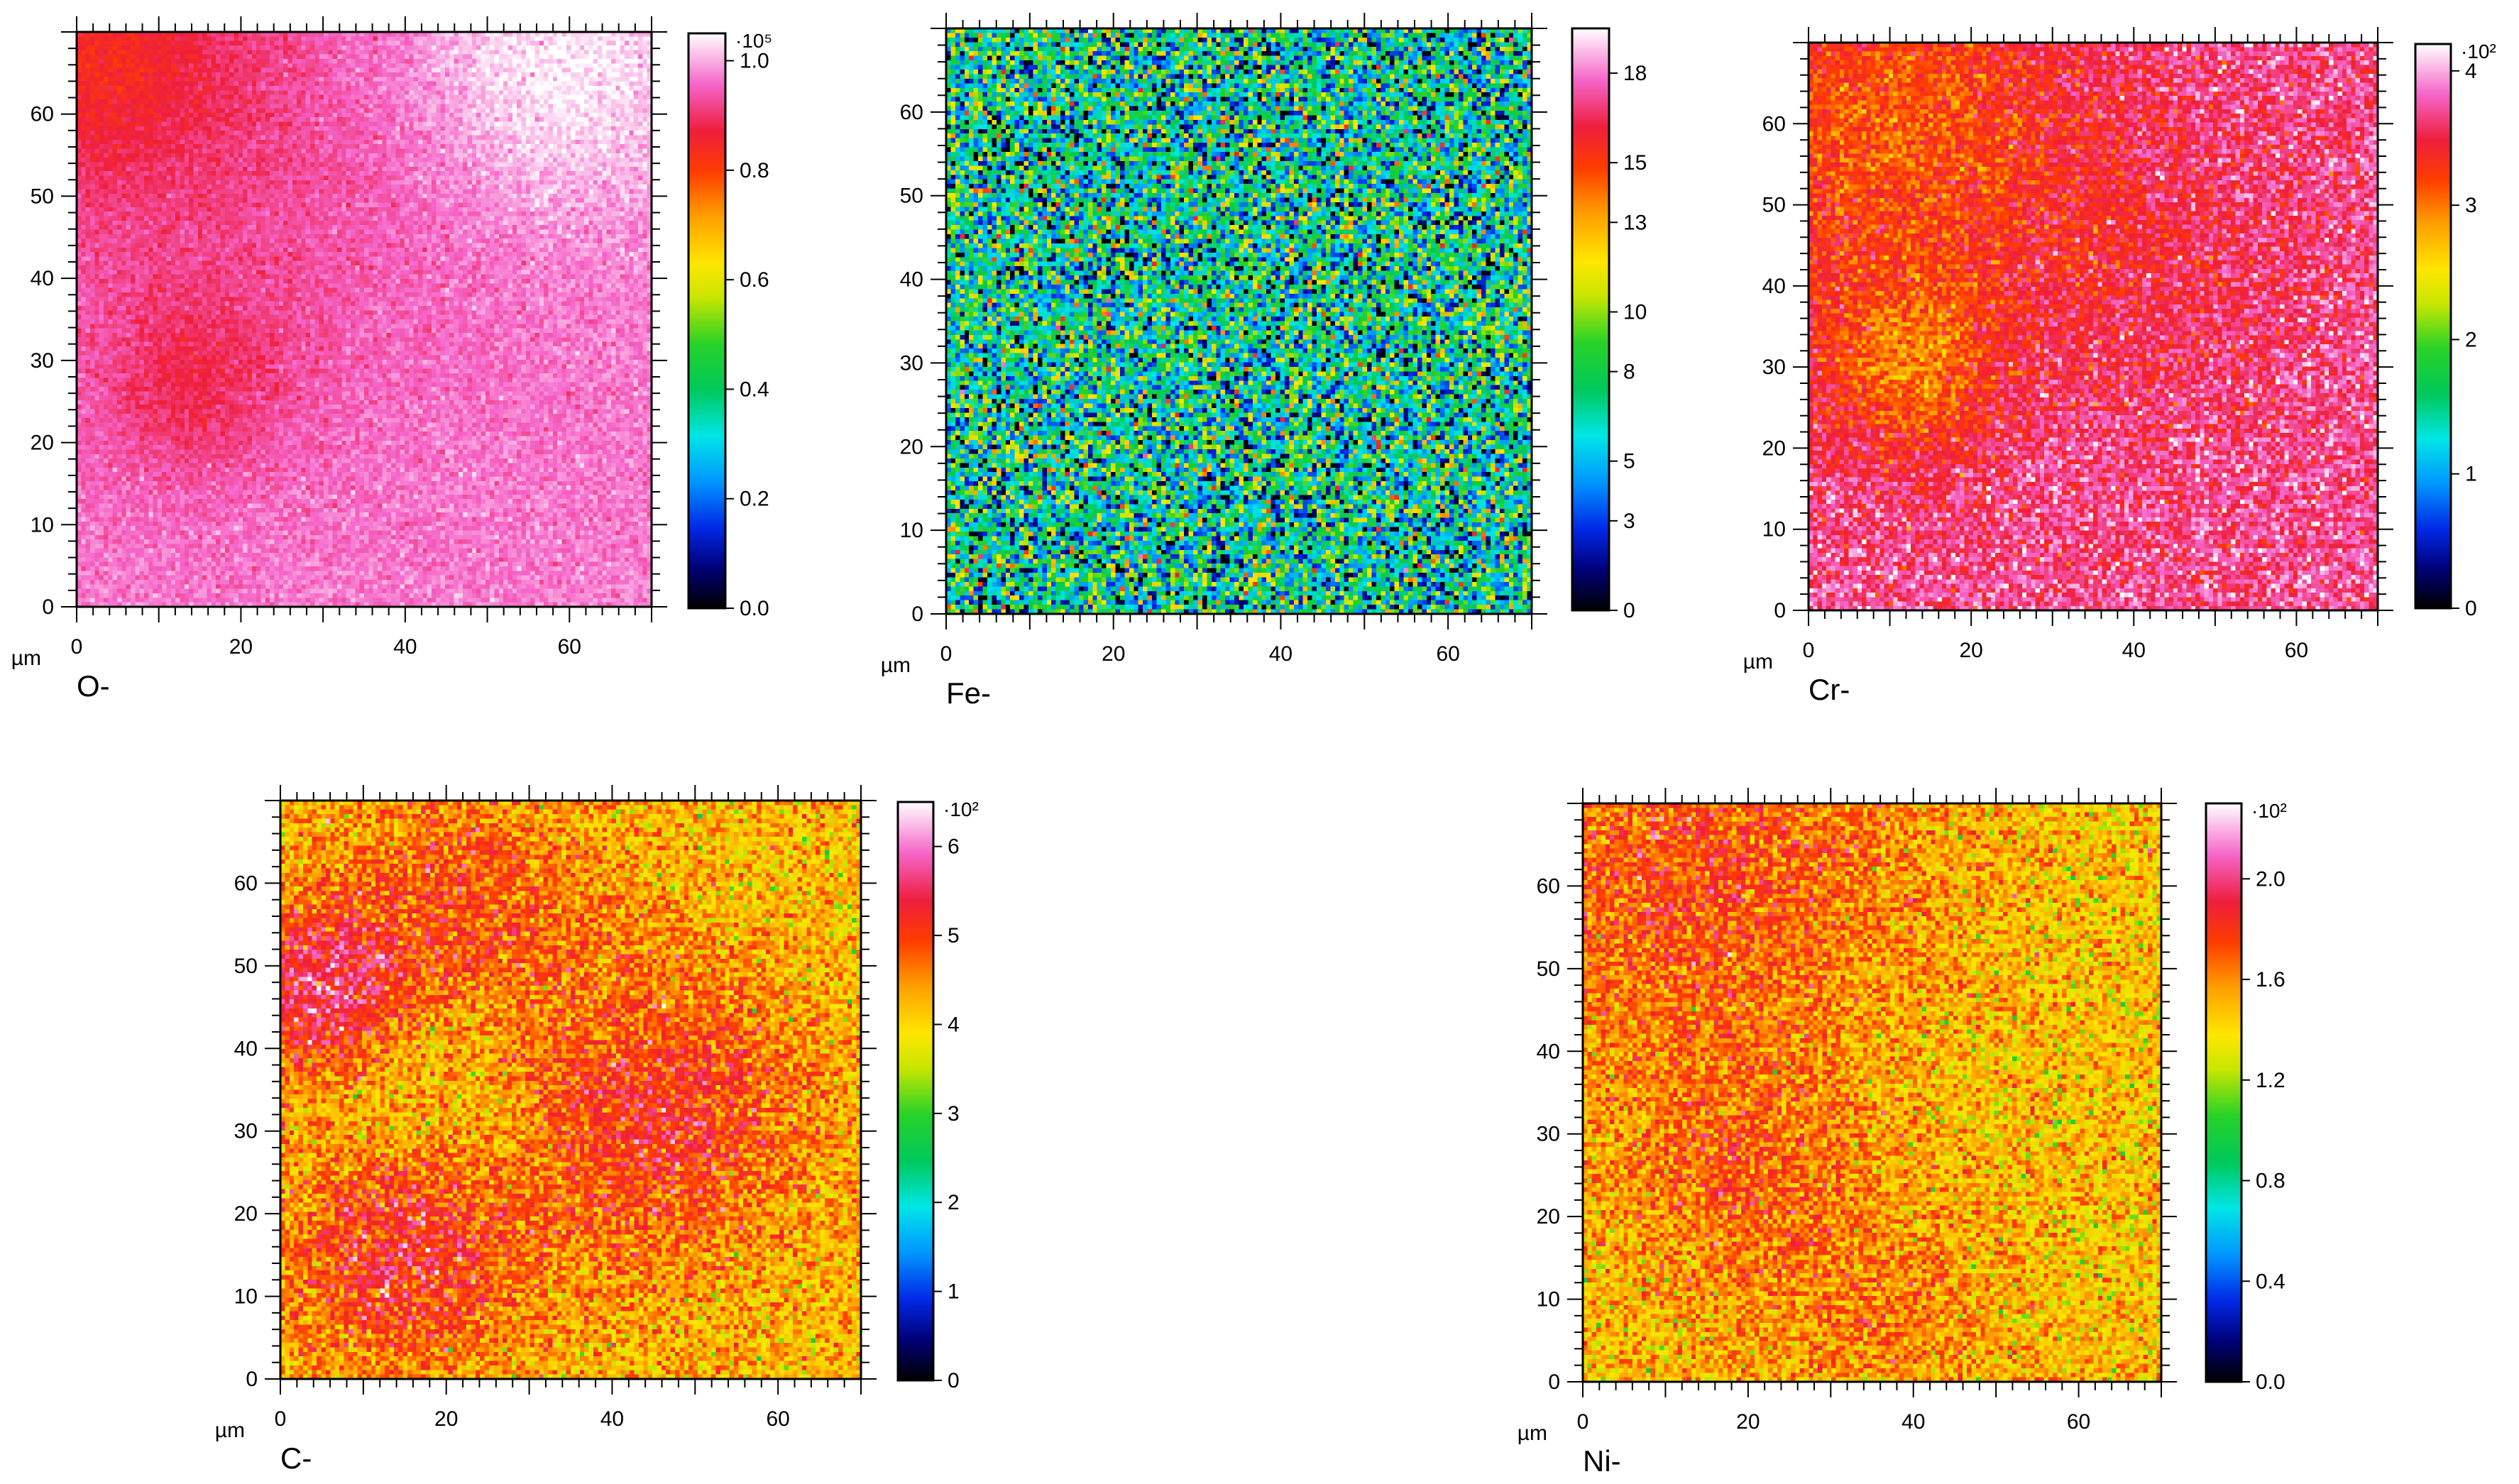 This screenshot has height=1484, width=2519. I want to click on ion-label: Cr-, so click(1830, 689).